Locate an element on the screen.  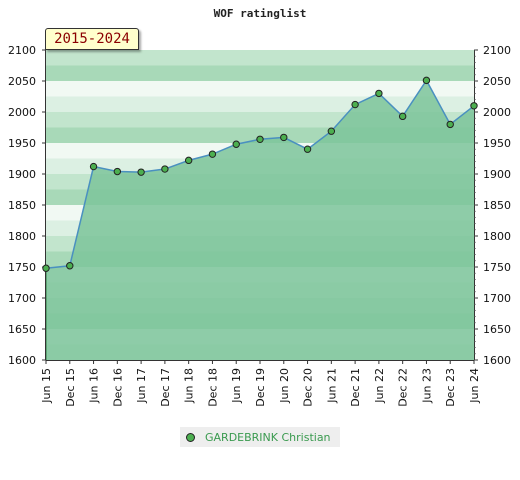
x-tick-label: Jun 24 is located at coordinates (474, 386).